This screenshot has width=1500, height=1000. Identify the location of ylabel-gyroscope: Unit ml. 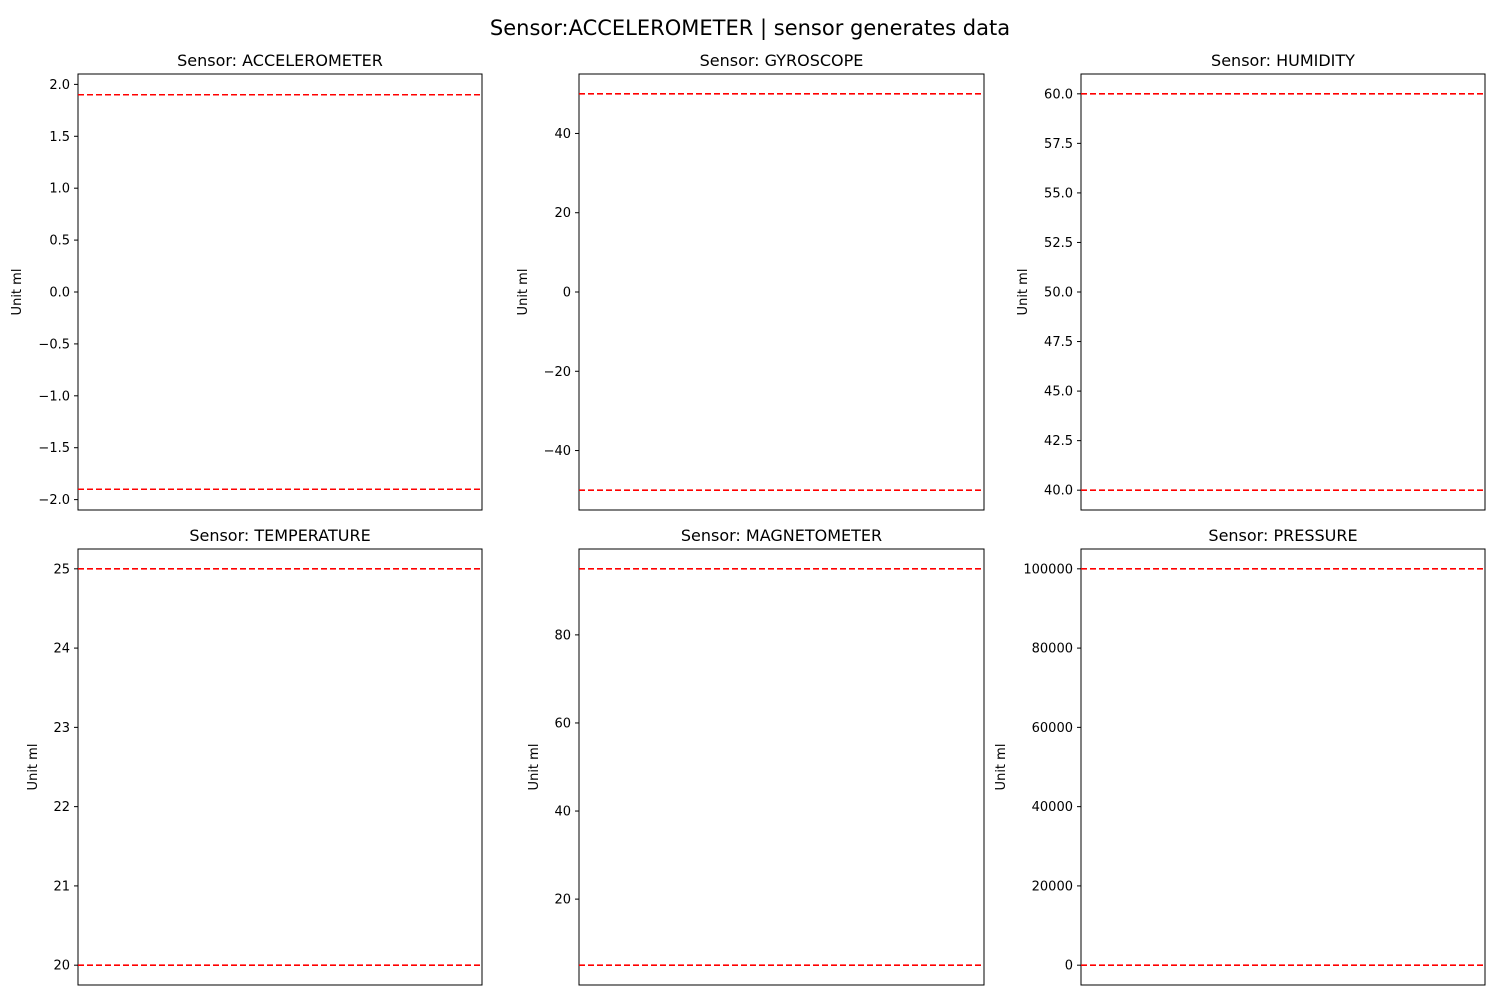
(523, 292).